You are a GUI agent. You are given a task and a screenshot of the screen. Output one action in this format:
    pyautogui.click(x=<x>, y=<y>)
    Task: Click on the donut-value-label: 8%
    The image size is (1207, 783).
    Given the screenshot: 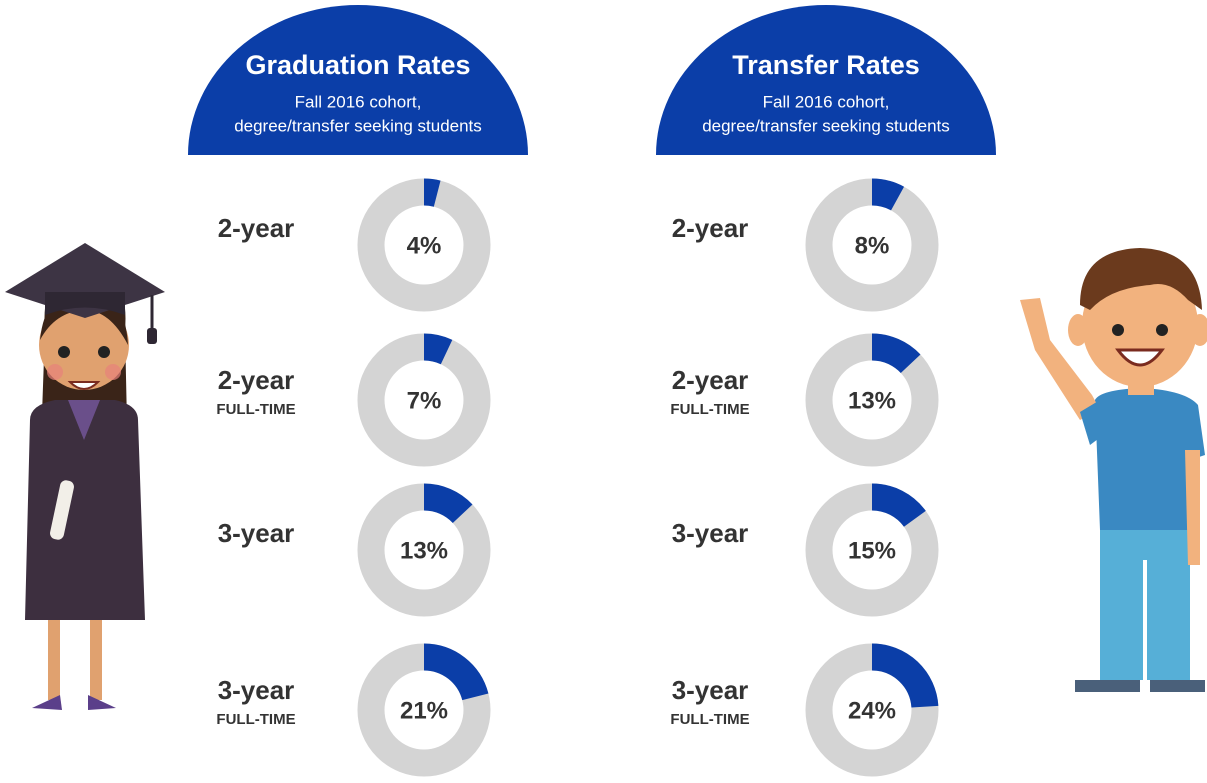 What is the action you would take?
    pyautogui.click(x=872, y=245)
    